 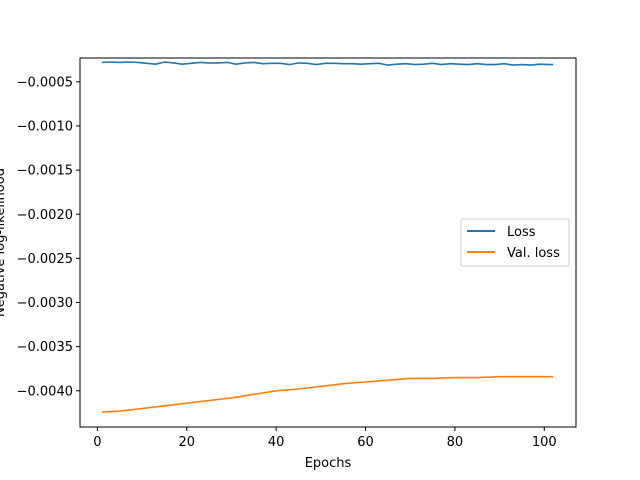 What do you see at coordinates (328, 463) in the screenshot?
I see `x-axis-label: Epochs` at bounding box center [328, 463].